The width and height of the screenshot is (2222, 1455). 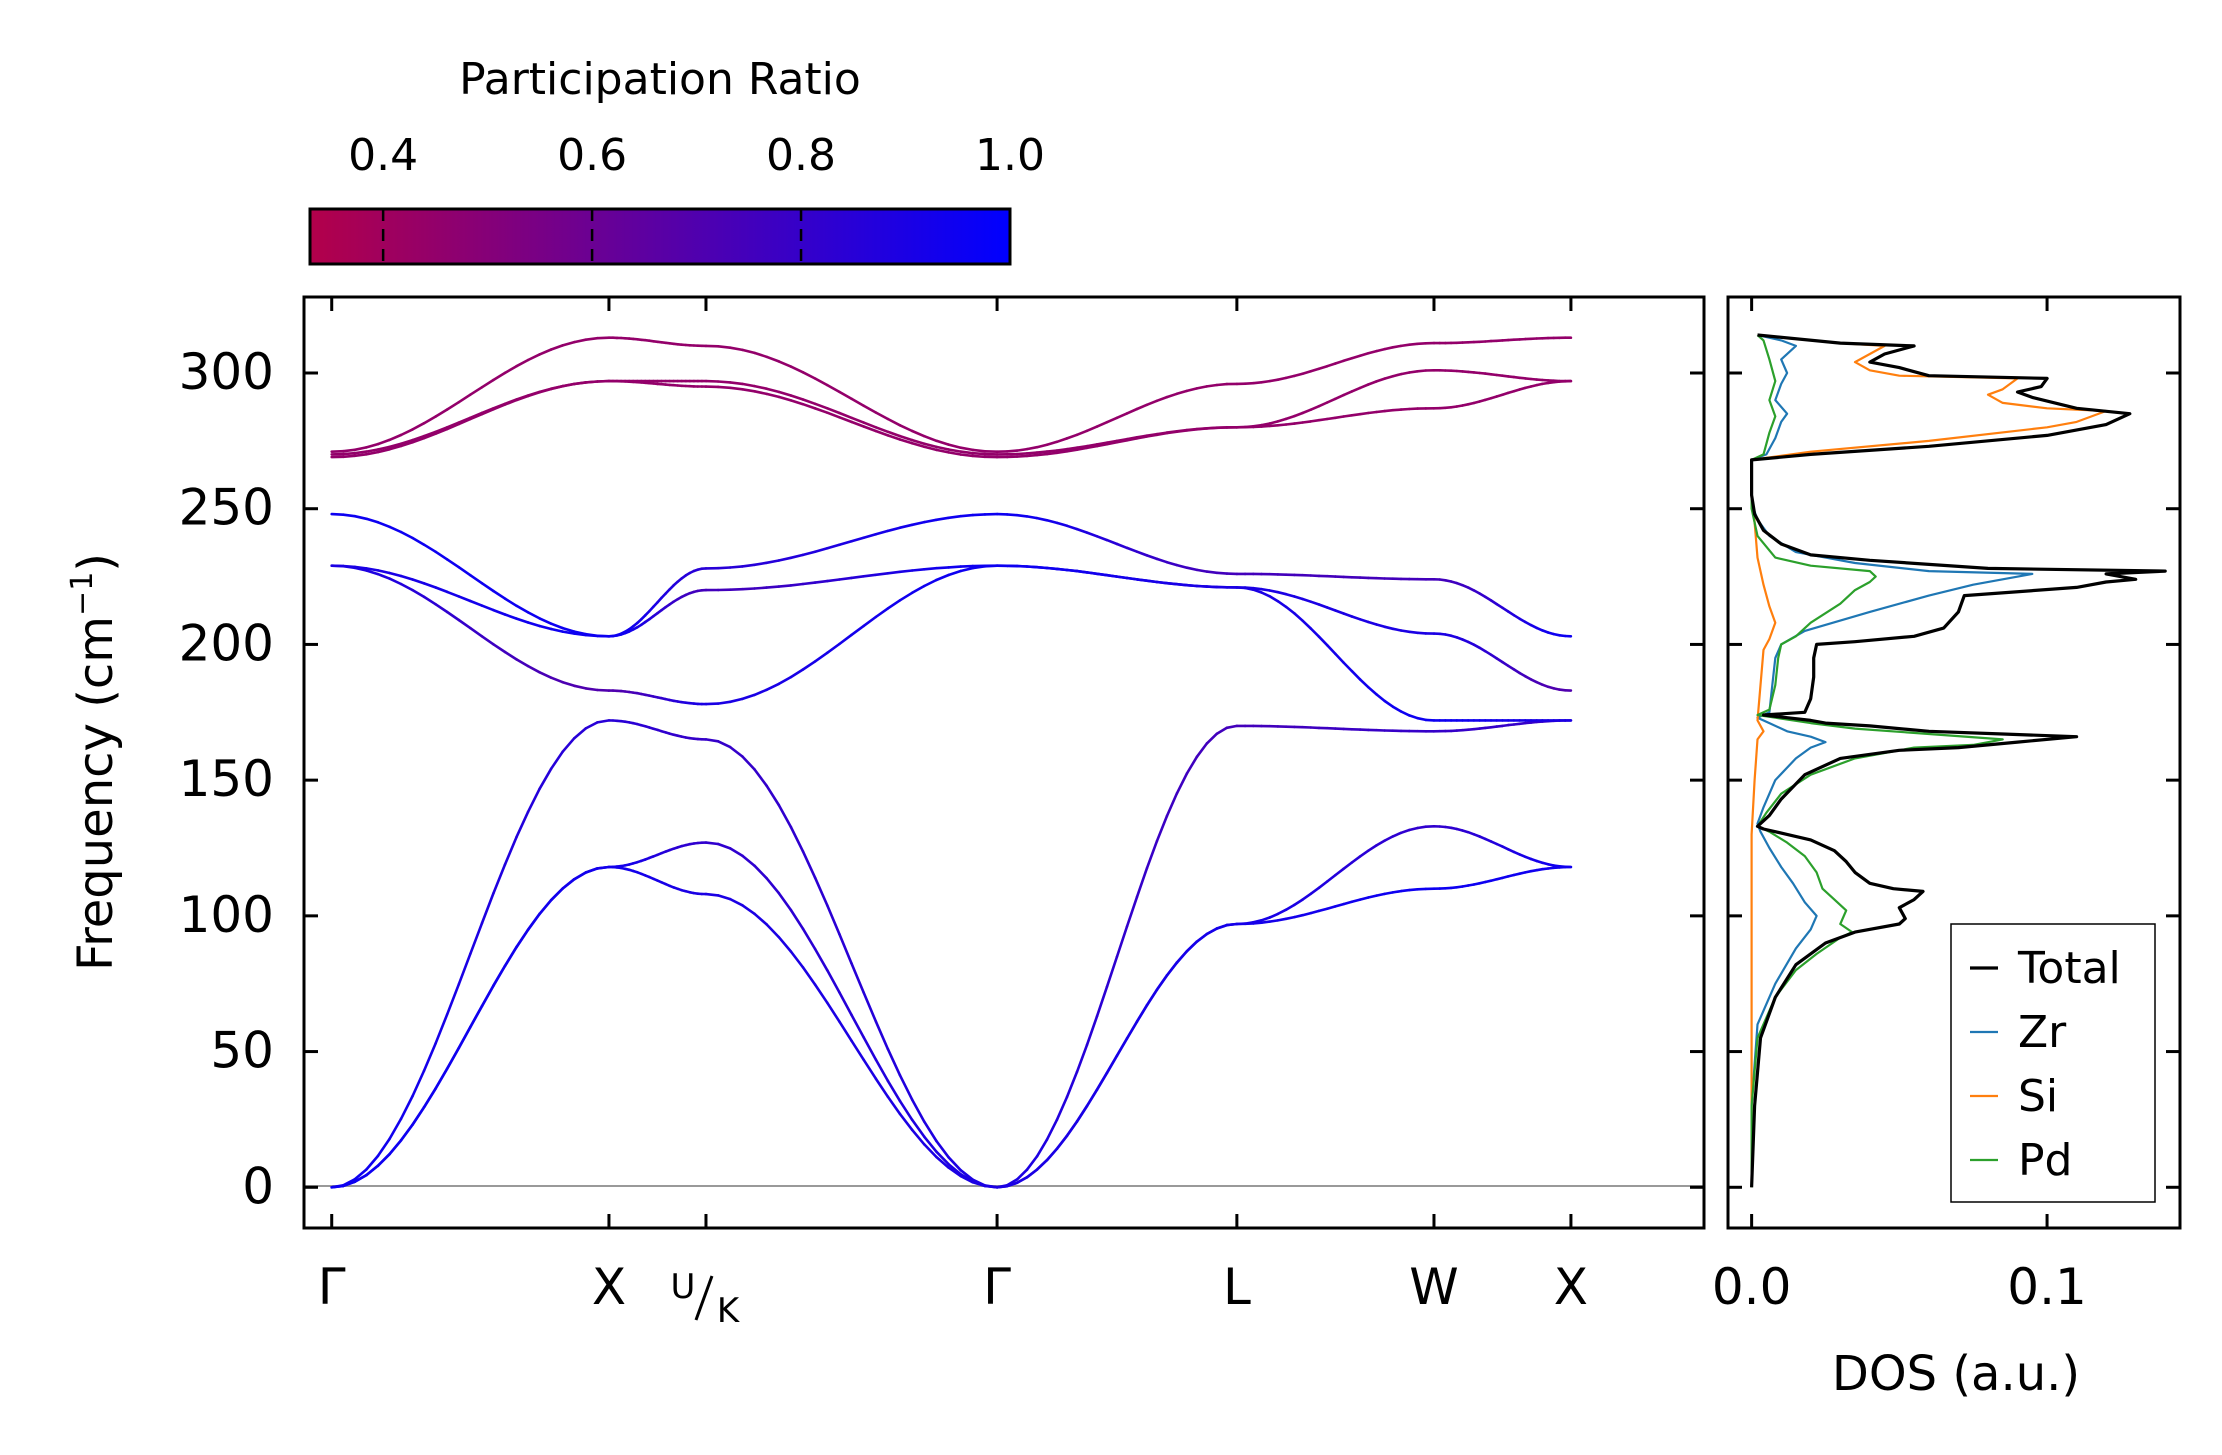 What do you see at coordinates (951, 1006) in the screenshot?
I see `phonon-branch` at bounding box center [951, 1006].